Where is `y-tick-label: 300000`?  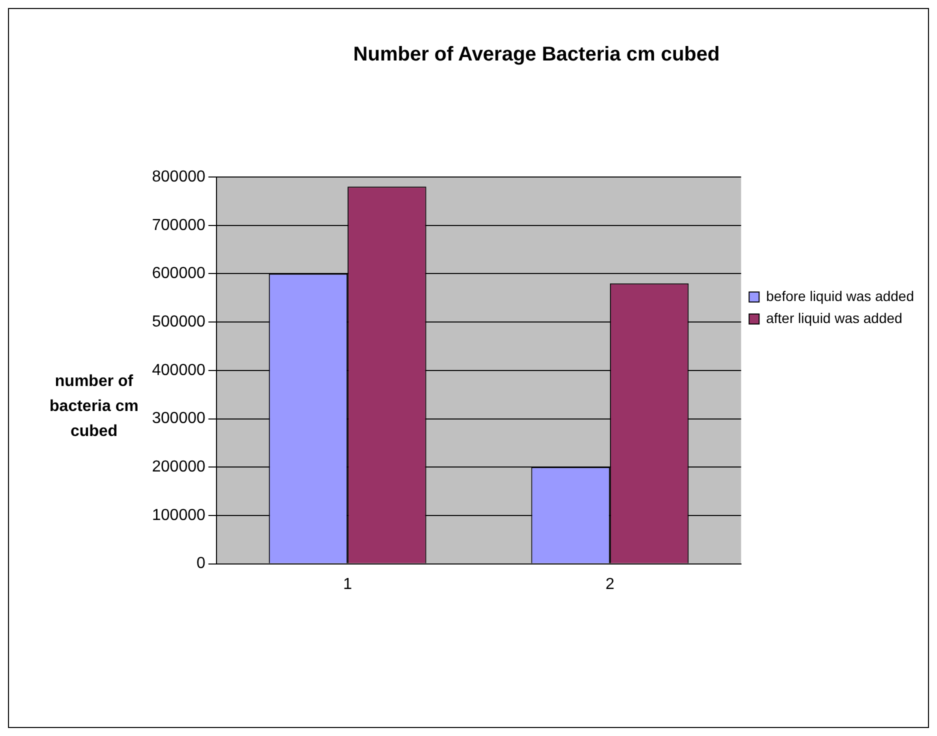 y-tick-label: 300000 is located at coordinates (179, 419).